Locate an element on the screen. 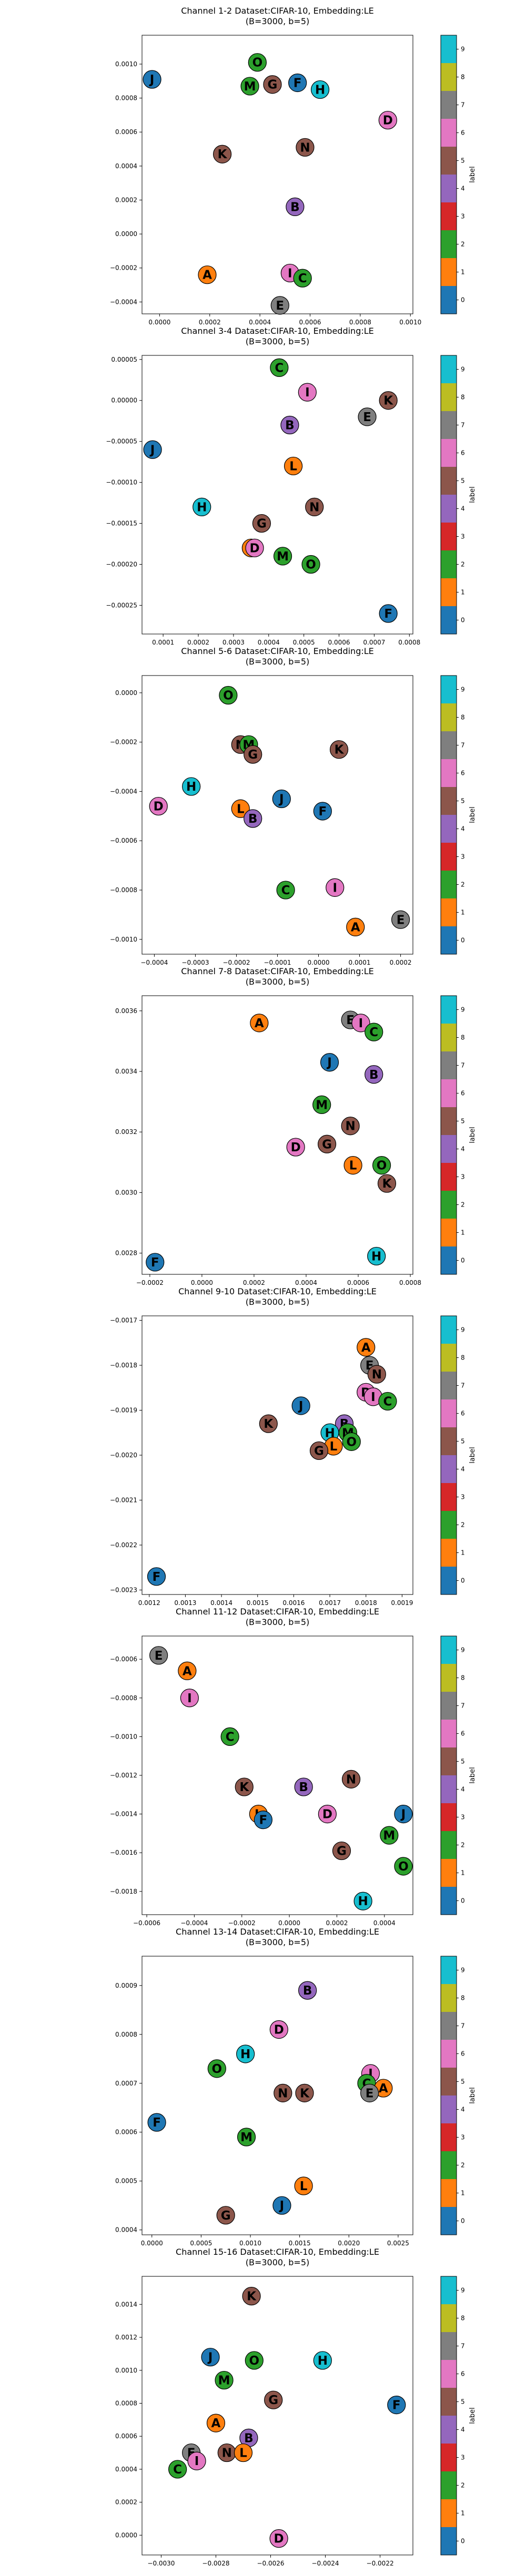  y-tick-label: 0.0032 is located at coordinates (126, 1132).